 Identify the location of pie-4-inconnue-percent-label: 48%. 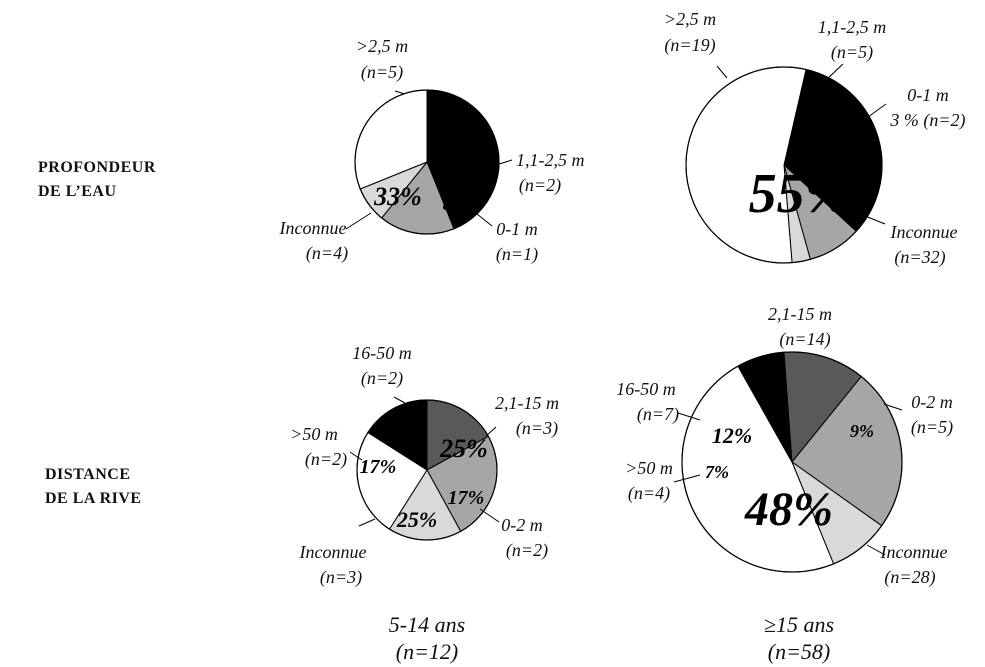
(788, 509).